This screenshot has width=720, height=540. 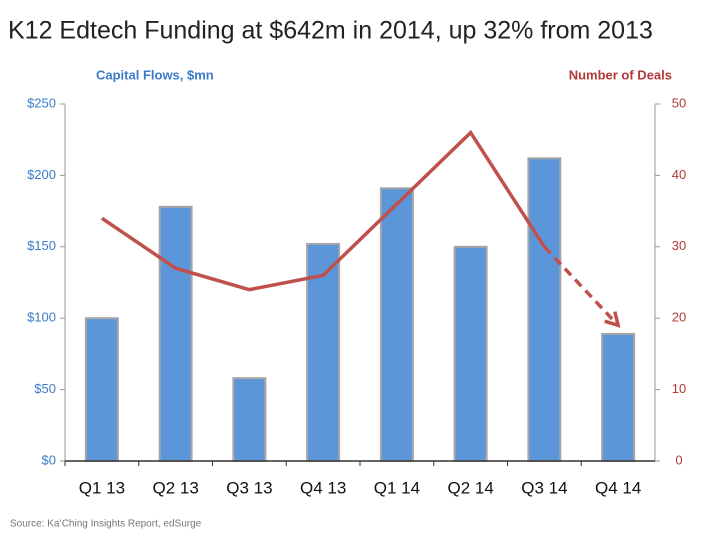 What do you see at coordinates (102, 487) in the screenshot?
I see `x-tick-label: Q1 13` at bounding box center [102, 487].